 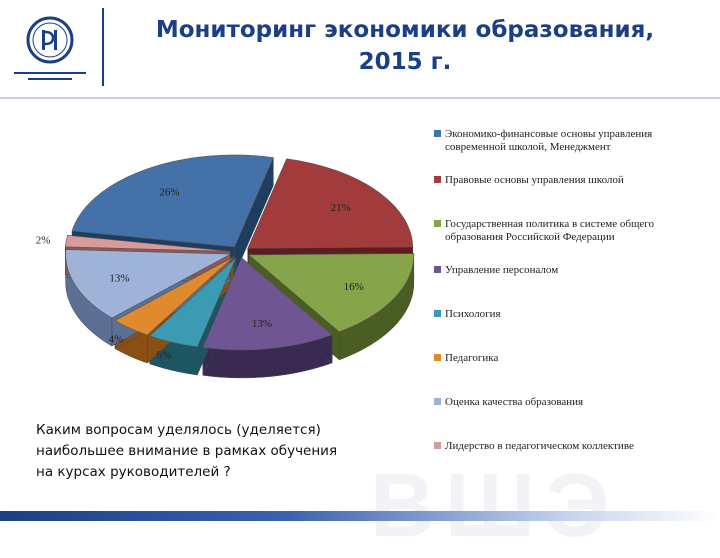 I want to click on pie-value-label-5: 4%, so click(x=116, y=339).